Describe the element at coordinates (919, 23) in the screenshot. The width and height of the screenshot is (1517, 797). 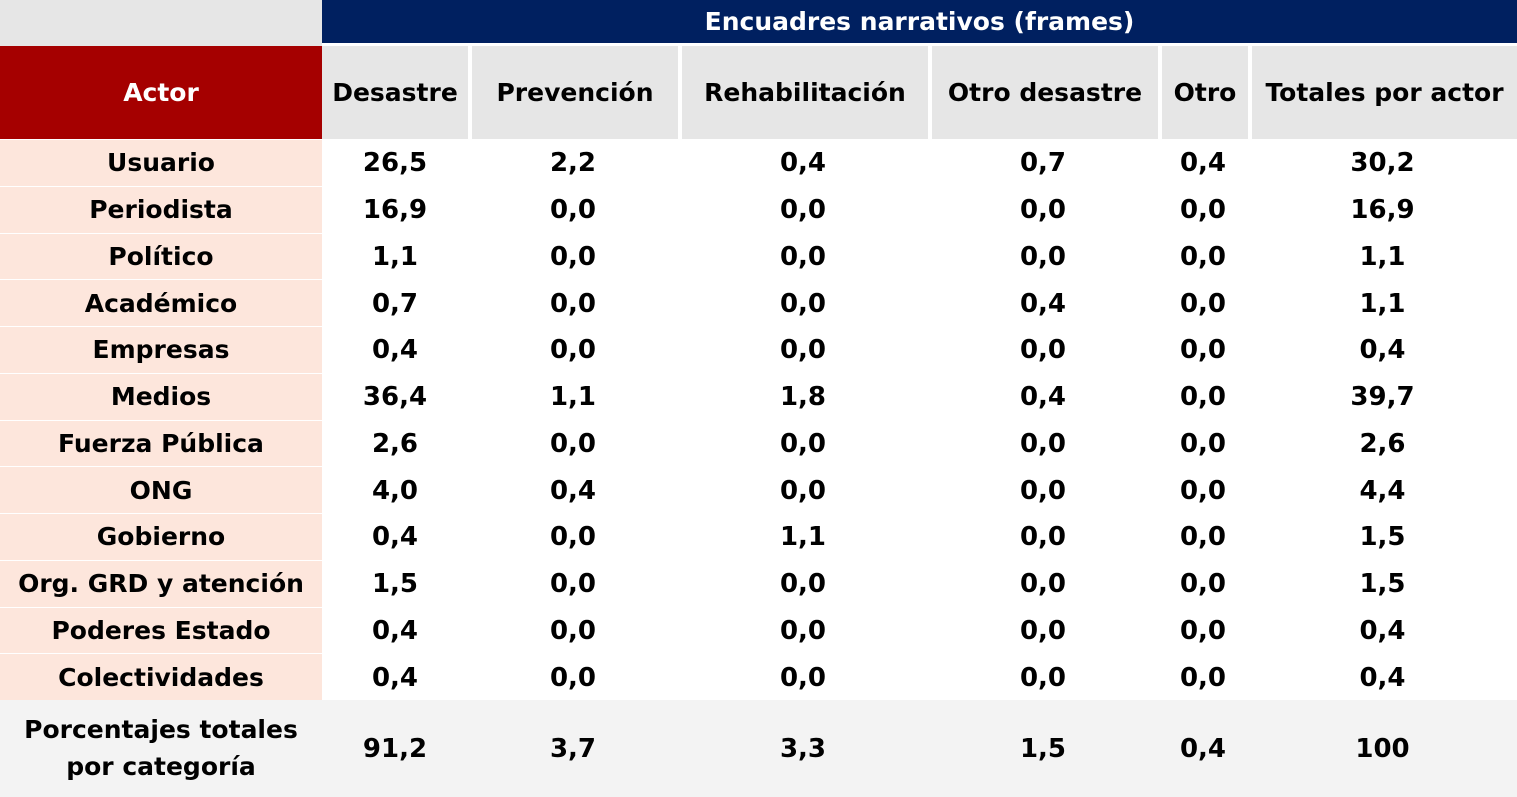
I see `frames-header: Encuadres narrativos (frames)` at that location.